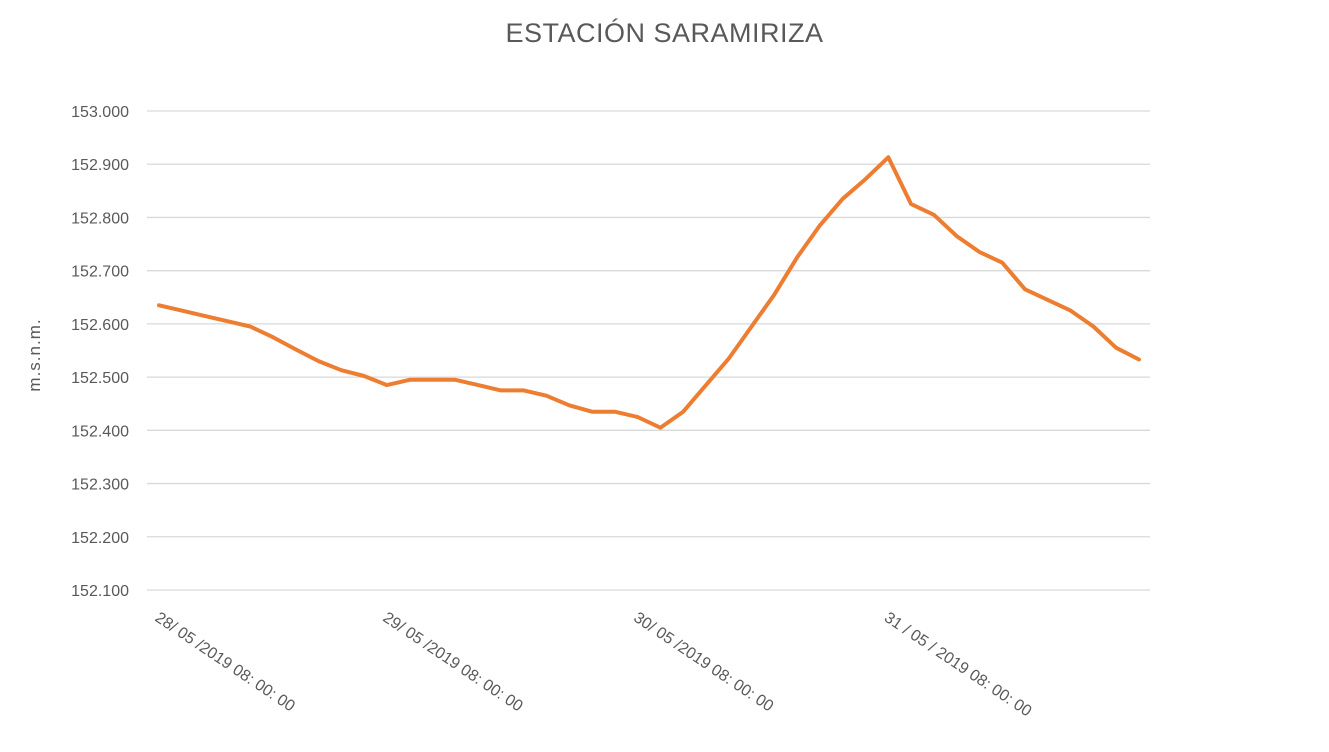 The width and height of the screenshot is (1329, 752). I want to click on x-tick-label: 29/ 05 /2019 08: 00: 00, so click(453, 662).